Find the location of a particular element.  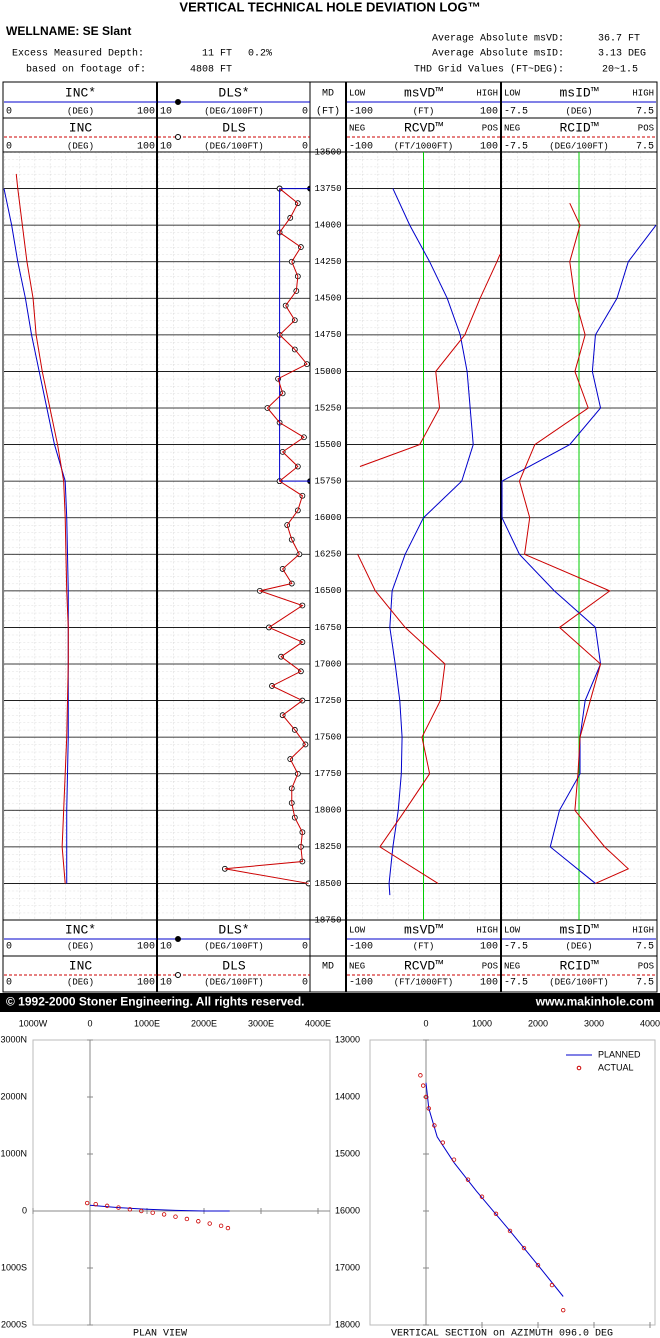

track-title: RCID™ is located at coordinates (578, 127).